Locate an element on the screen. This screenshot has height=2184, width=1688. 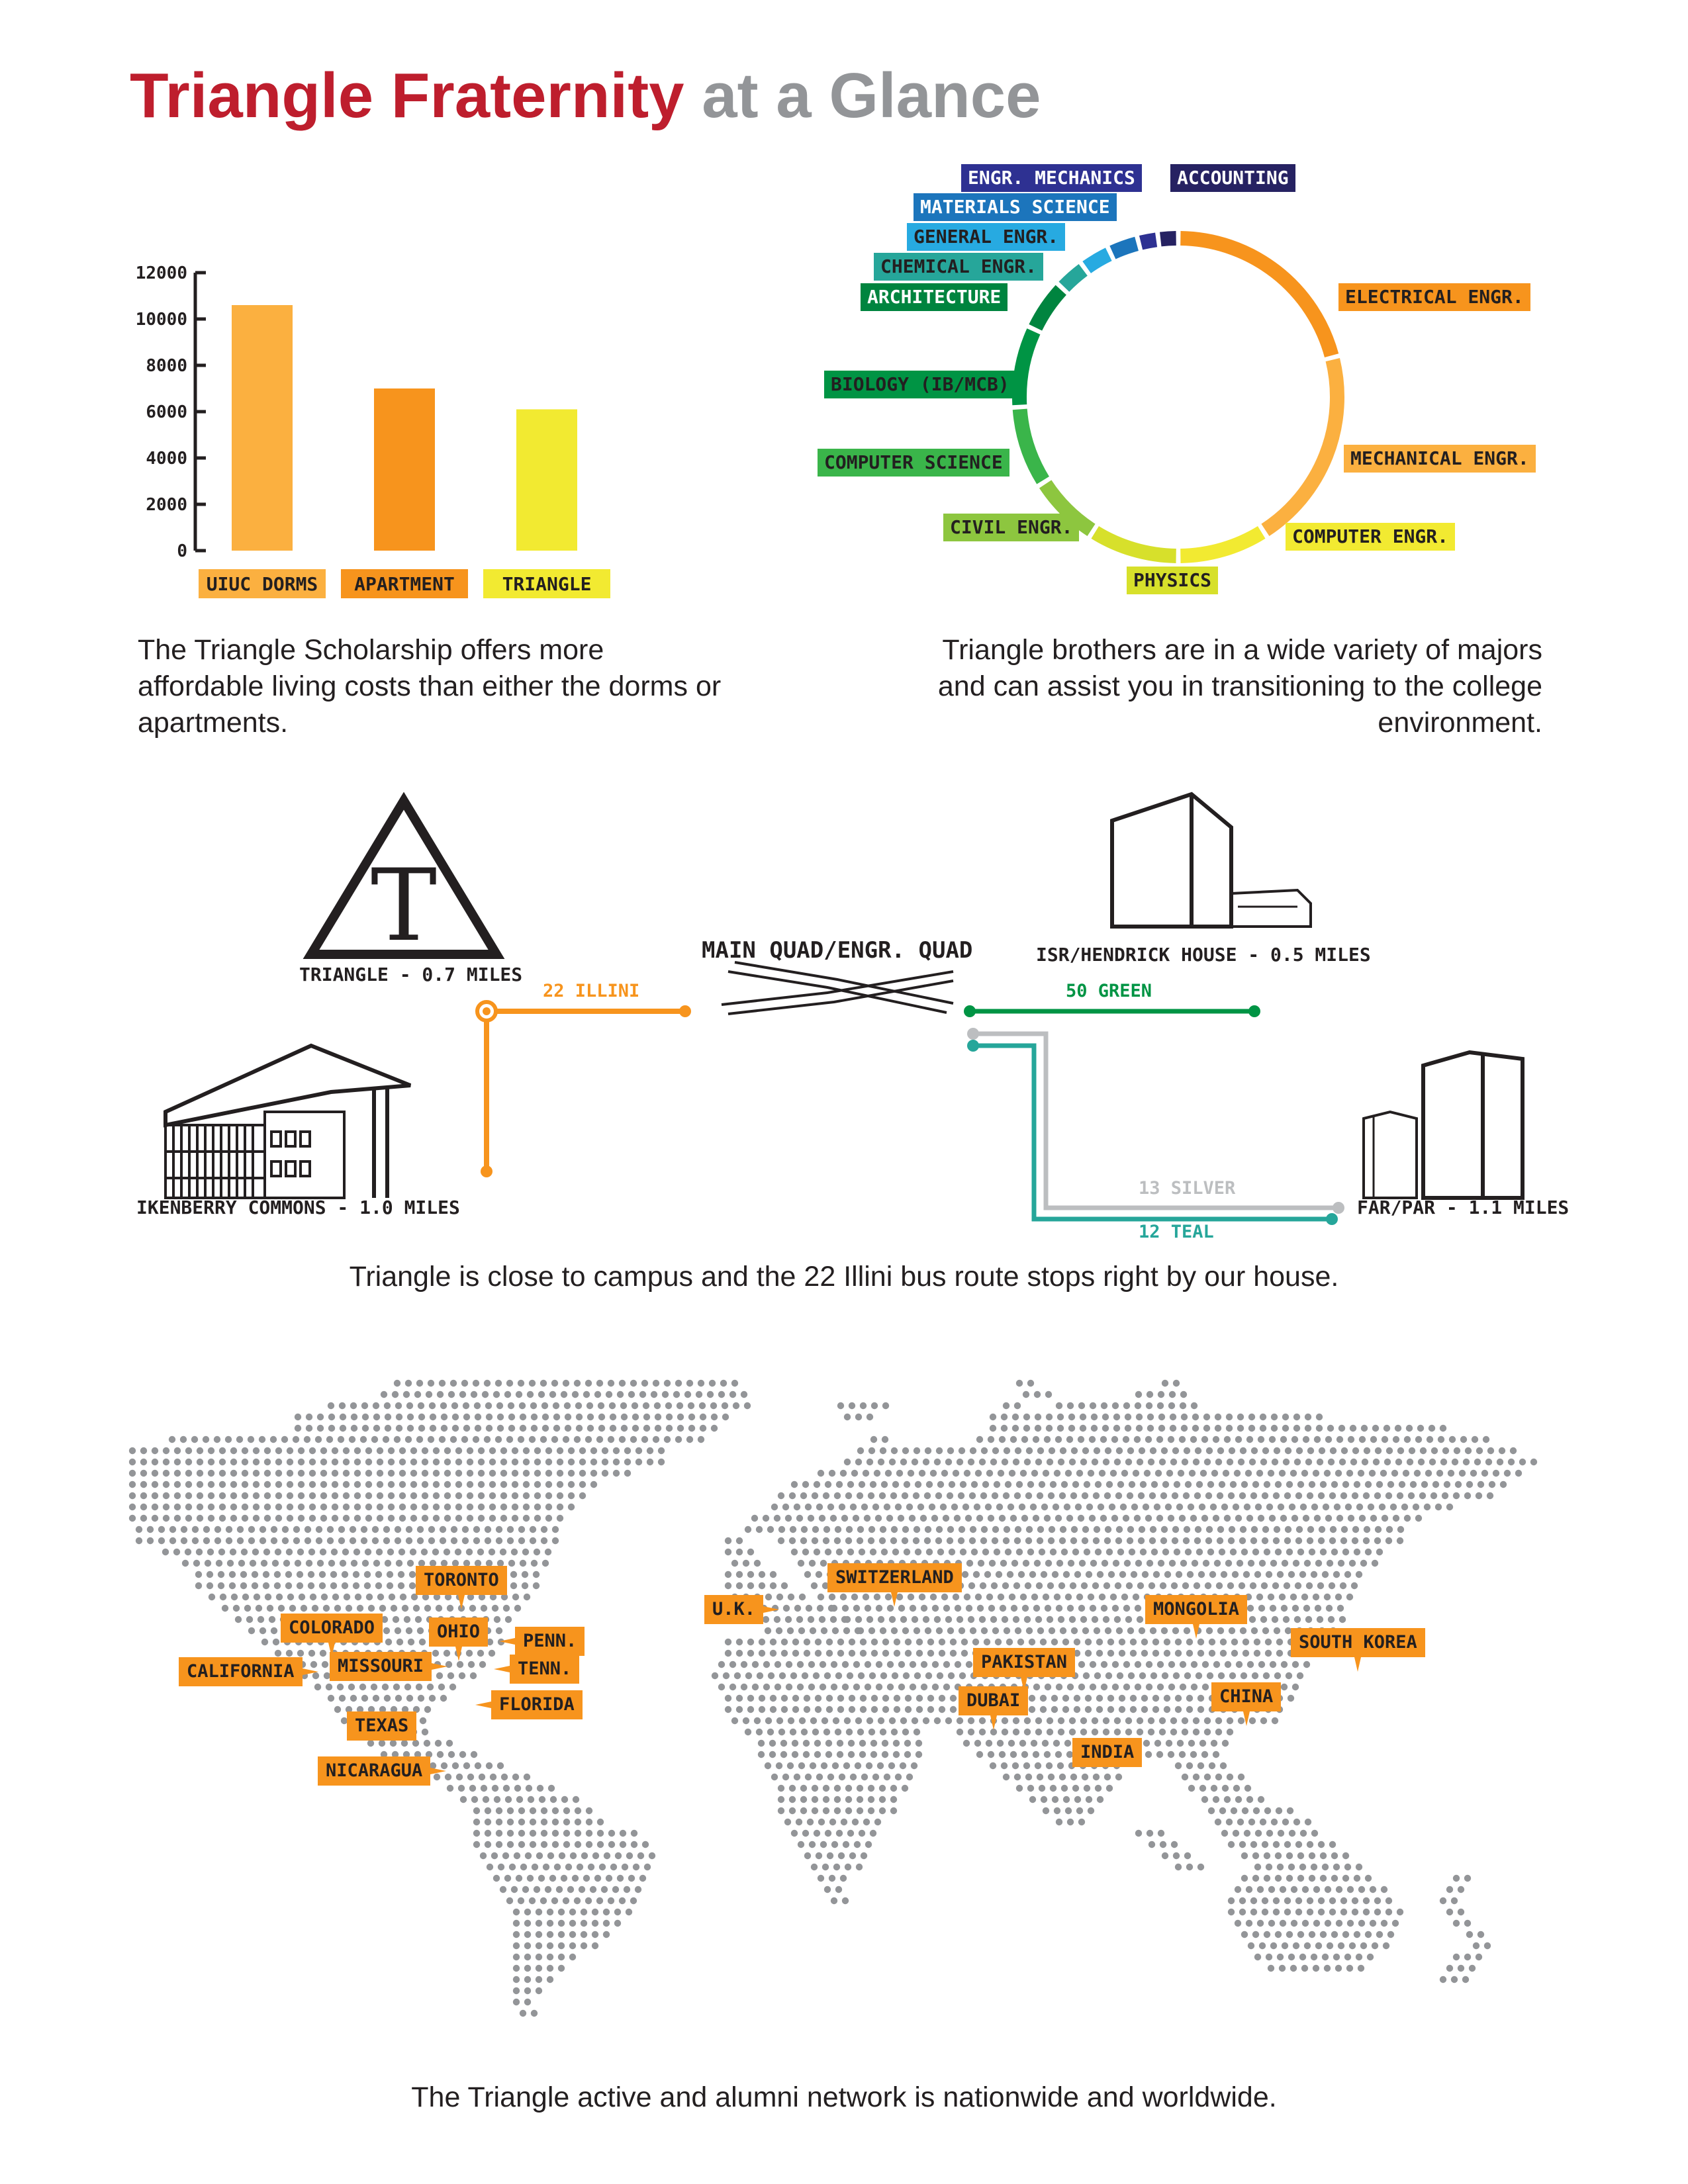
major-label-materials-science: MATERIALS SCIENCE is located at coordinates (1015, 207).